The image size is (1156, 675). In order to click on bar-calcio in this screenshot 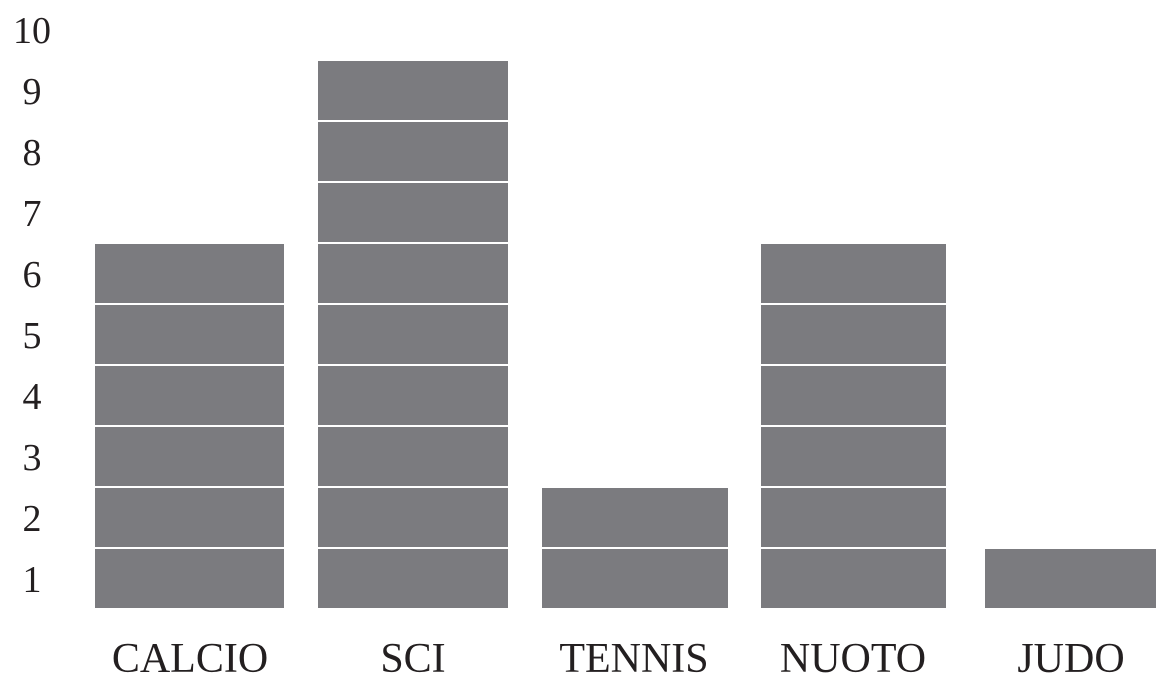, I will do `click(189, 426)`.